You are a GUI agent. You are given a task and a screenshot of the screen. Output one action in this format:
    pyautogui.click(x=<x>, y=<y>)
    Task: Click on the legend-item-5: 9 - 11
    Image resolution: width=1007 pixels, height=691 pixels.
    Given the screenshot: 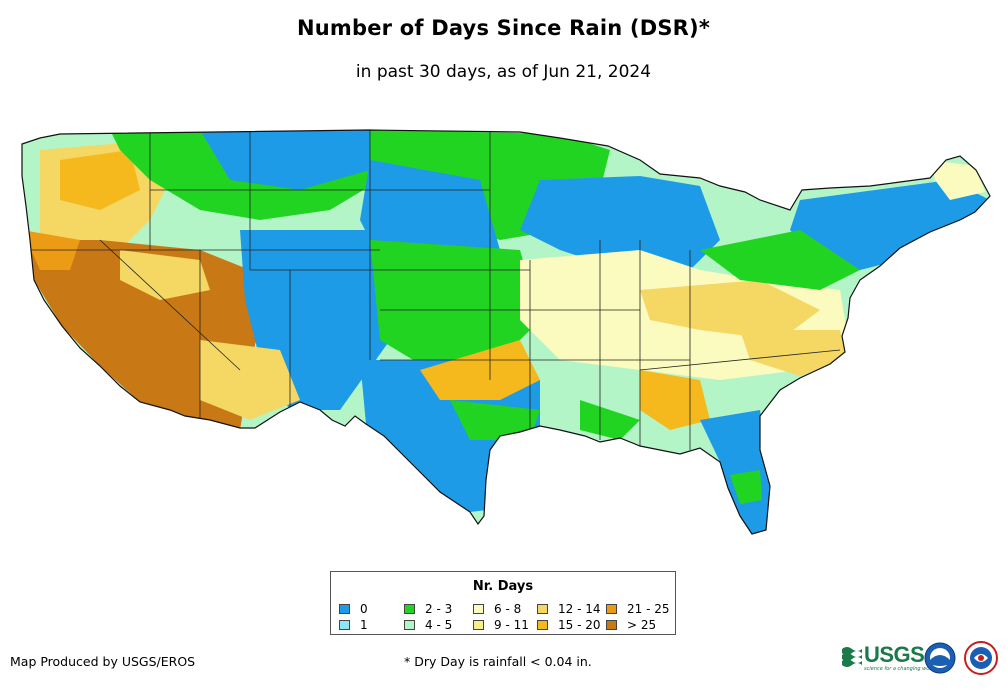 What is the action you would take?
    pyautogui.click(x=501, y=625)
    